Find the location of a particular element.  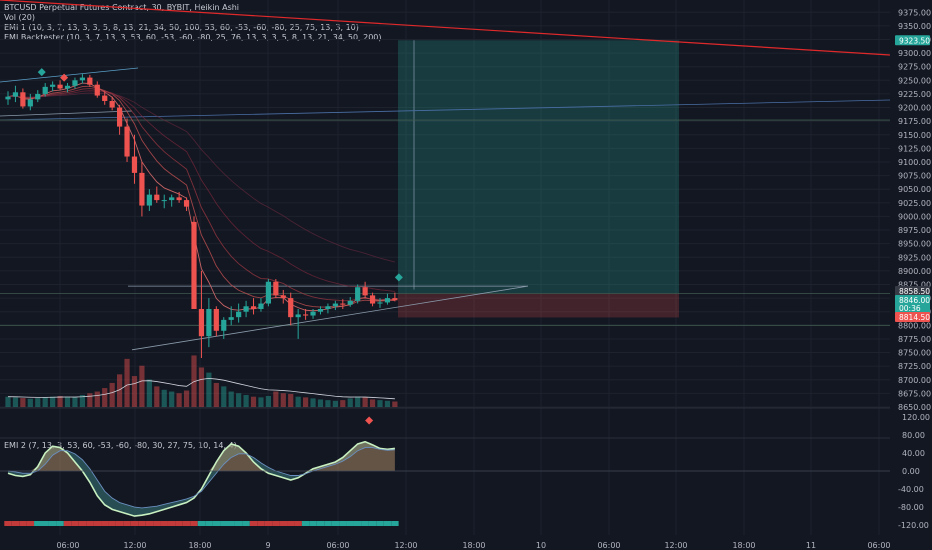

price-tag-label: 8858.50 is located at coordinates (914, 291).